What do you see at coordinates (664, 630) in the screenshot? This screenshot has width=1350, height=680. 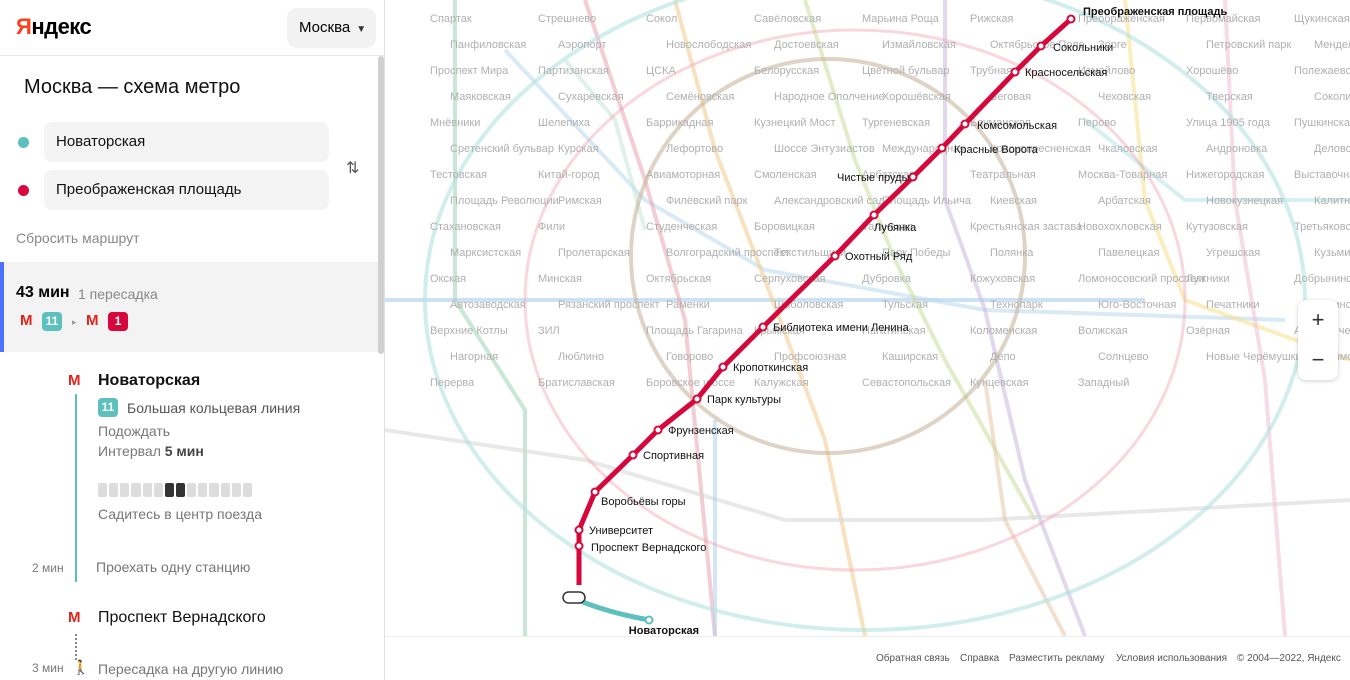 I see `route-station-label: Новаторская` at bounding box center [664, 630].